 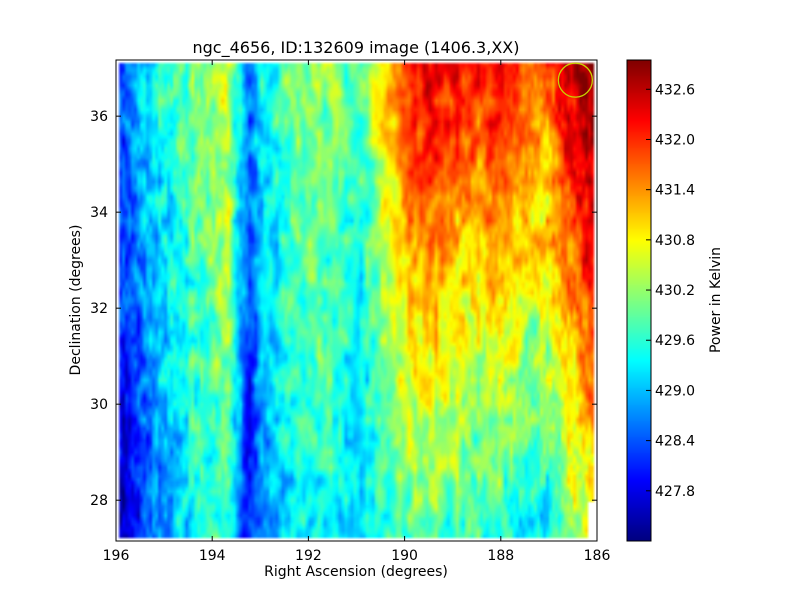 I want to click on x-tick-label: 192, so click(x=308, y=556).